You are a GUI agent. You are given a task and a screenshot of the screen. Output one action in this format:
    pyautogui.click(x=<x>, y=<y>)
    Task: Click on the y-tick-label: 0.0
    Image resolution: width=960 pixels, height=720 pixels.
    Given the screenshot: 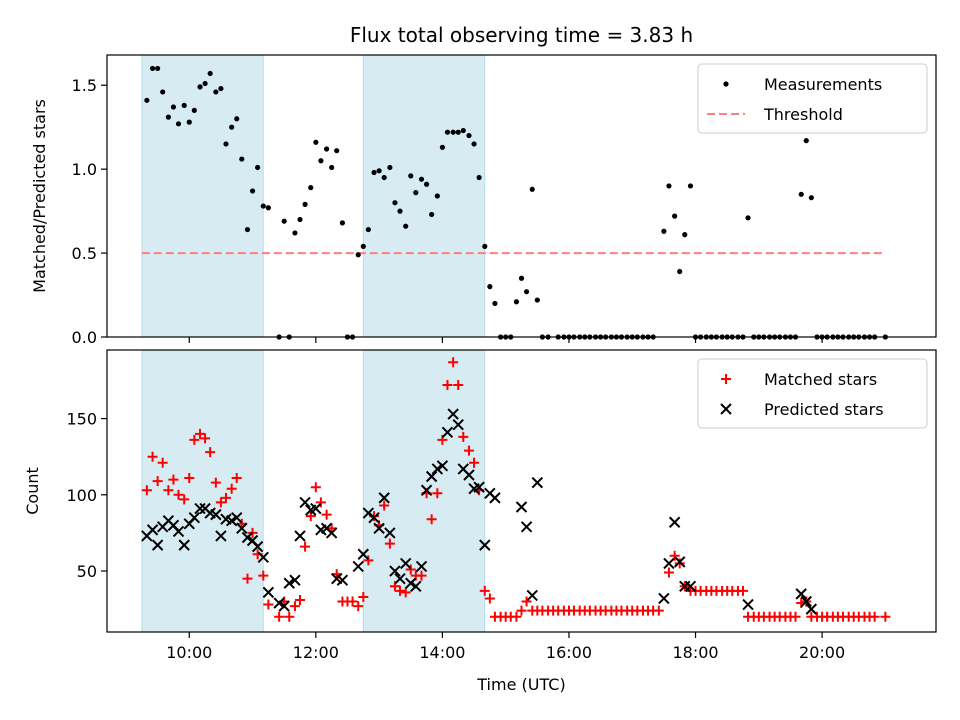 What is the action you would take?
    pyautogui.click(x=84, y=337)
    